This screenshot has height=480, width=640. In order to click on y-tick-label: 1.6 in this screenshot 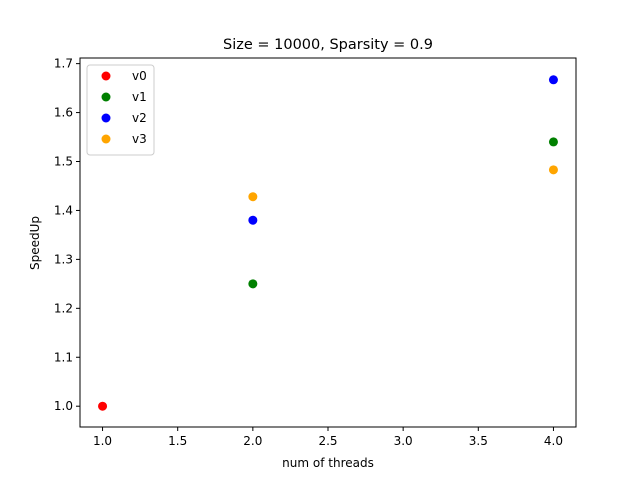, I will do `click(63, 113)`.